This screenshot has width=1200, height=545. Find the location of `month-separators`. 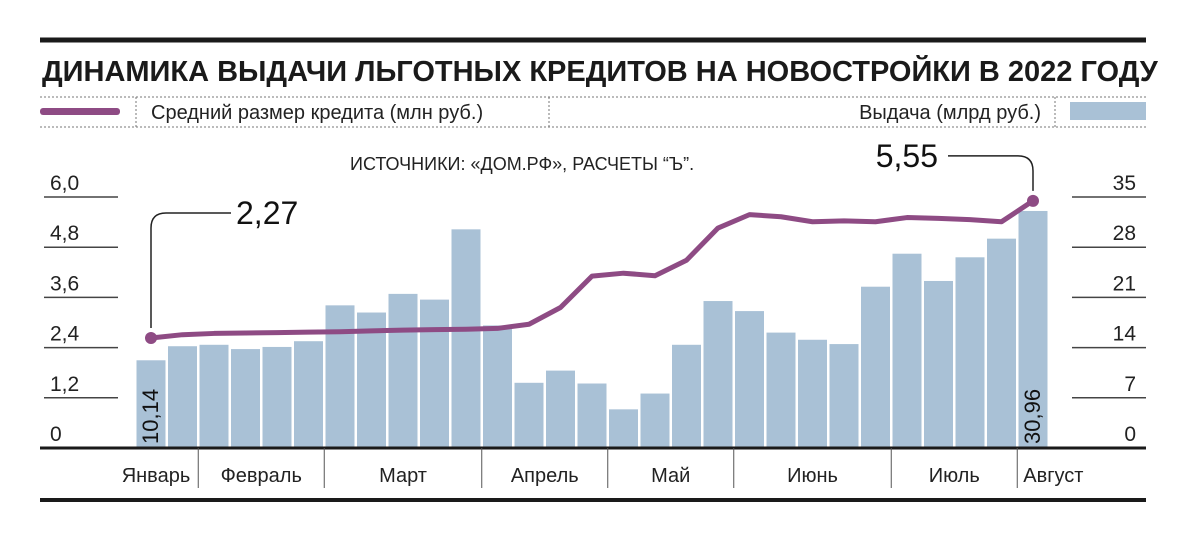

month-separators is located at coordinates (607, 468).